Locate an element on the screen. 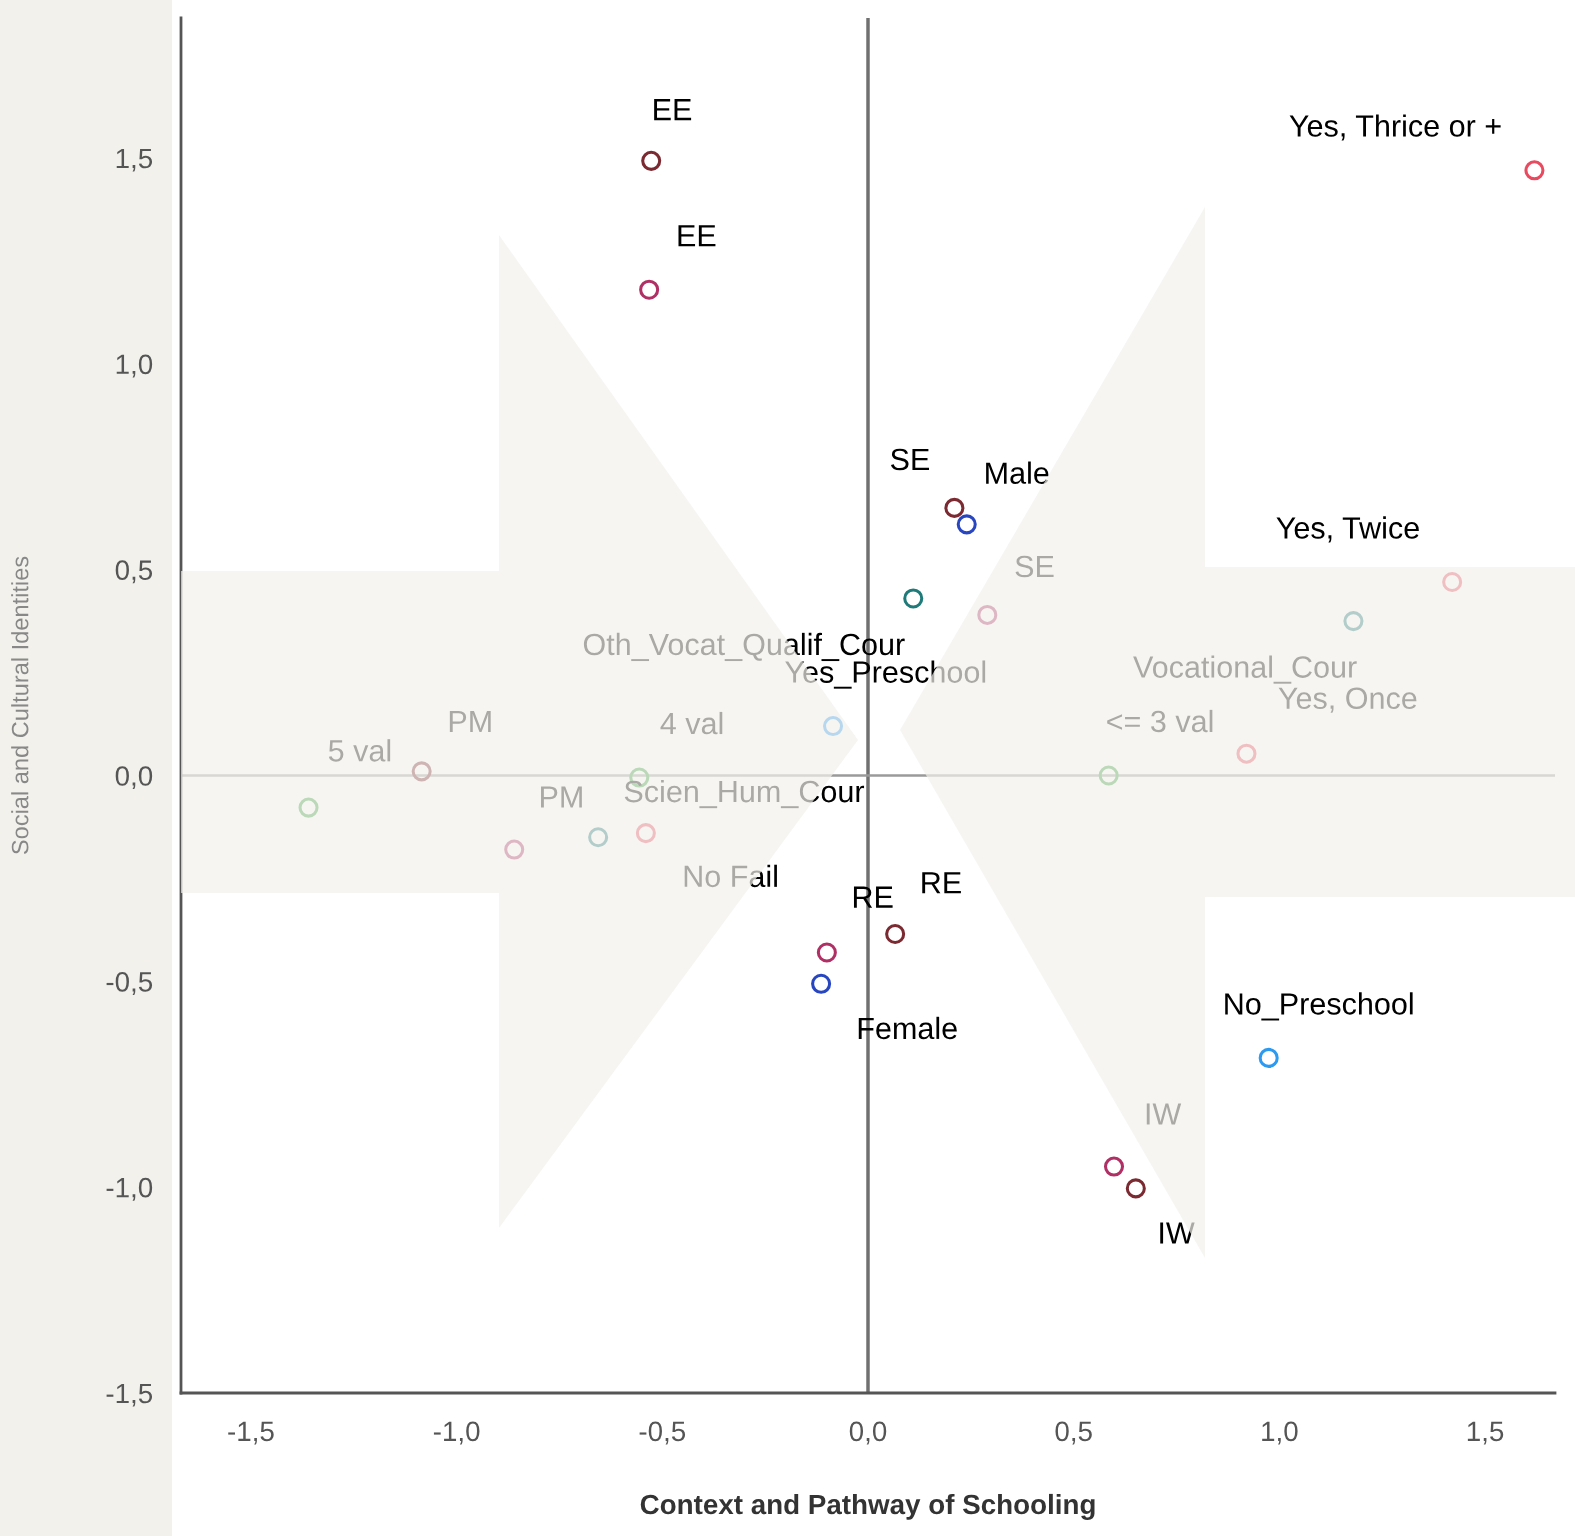 This screenshot has height=1536, width=1575. y-tick-label: 1,0 is located at coordinates (134, 366).